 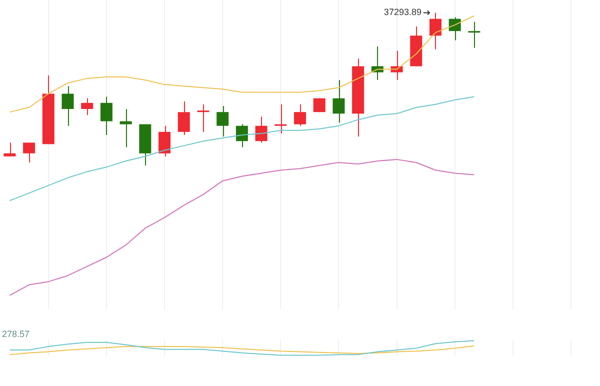 What do you see at coordinates (16, 333) in the screenshot?
I see `text: 278.57` at bounding box center [16, 333].